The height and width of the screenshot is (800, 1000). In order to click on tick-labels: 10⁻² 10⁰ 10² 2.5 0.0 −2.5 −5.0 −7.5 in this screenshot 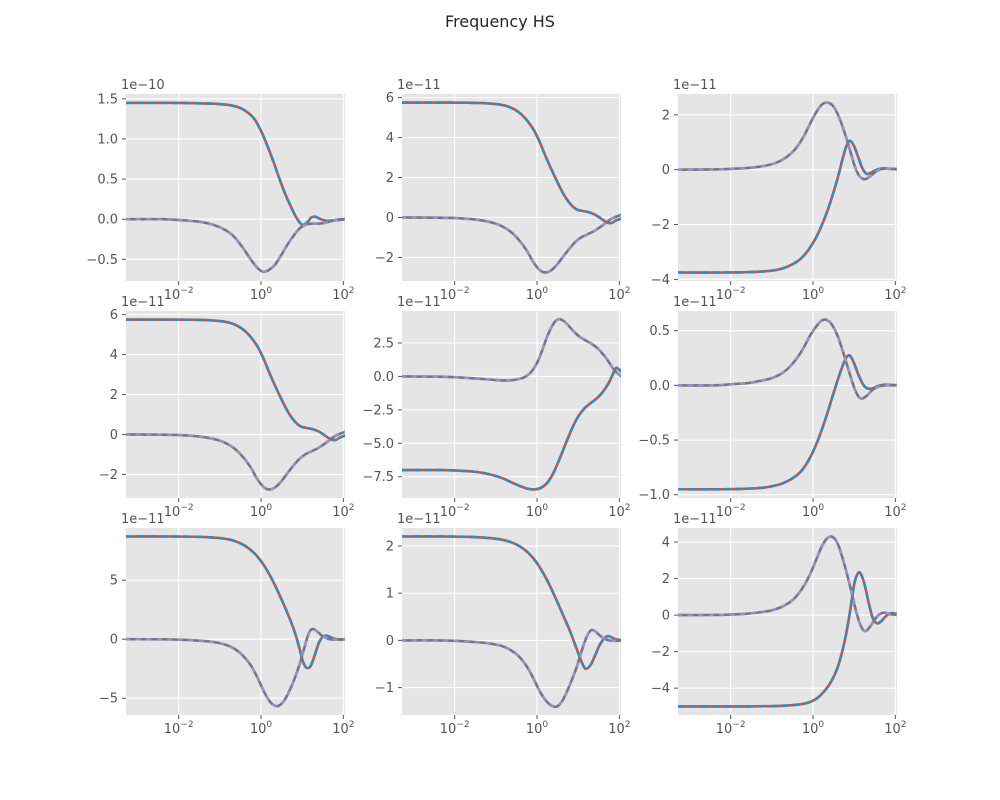, I will do `click(496, 428)`.